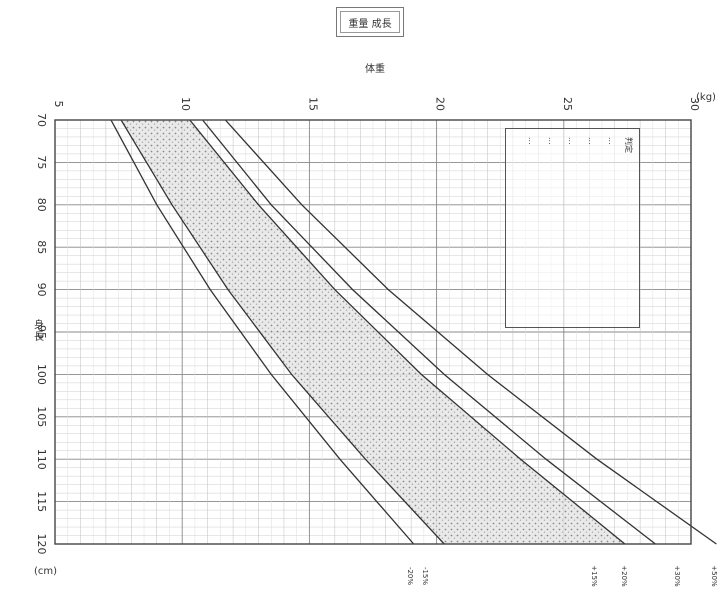 This screenshot has width=720, height=605. I want to click on left-axis-title: 身長, so click(39, 331).